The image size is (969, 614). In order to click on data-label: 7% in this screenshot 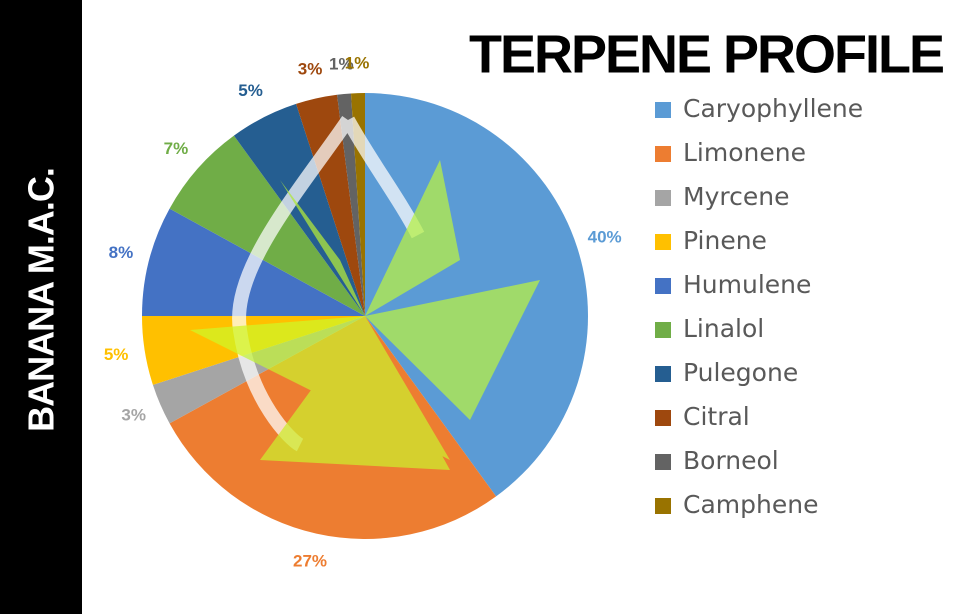, I will do `click(176, 148)`.